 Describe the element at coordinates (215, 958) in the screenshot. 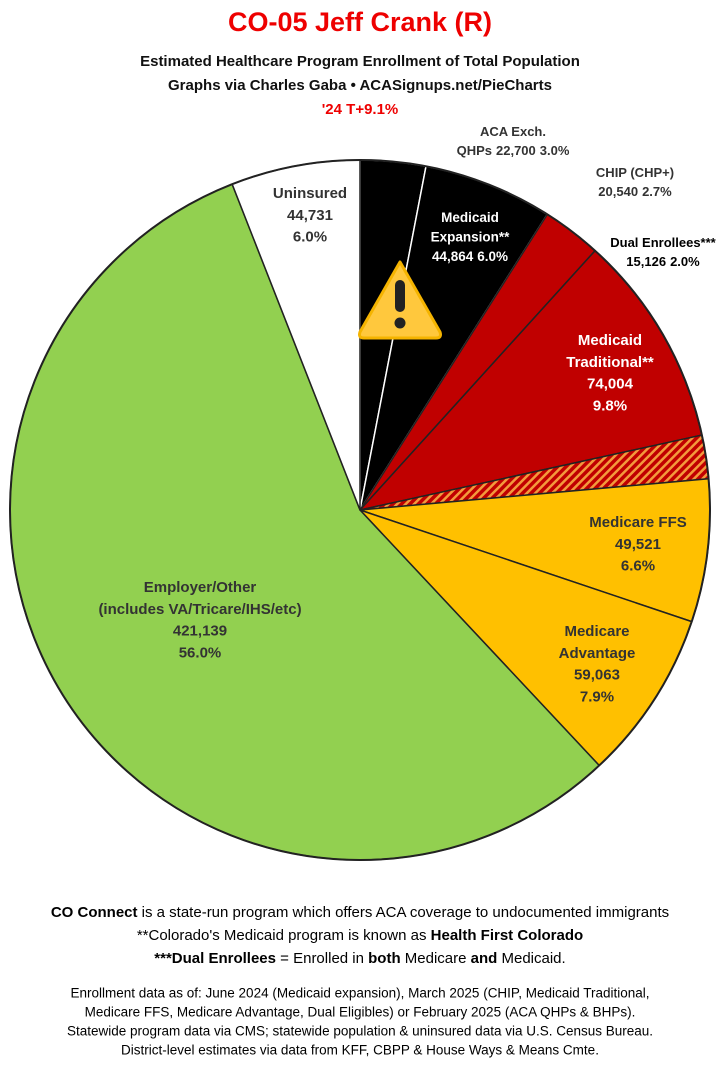

I see `footnote-part: ***Dual Enrollees` at that location.